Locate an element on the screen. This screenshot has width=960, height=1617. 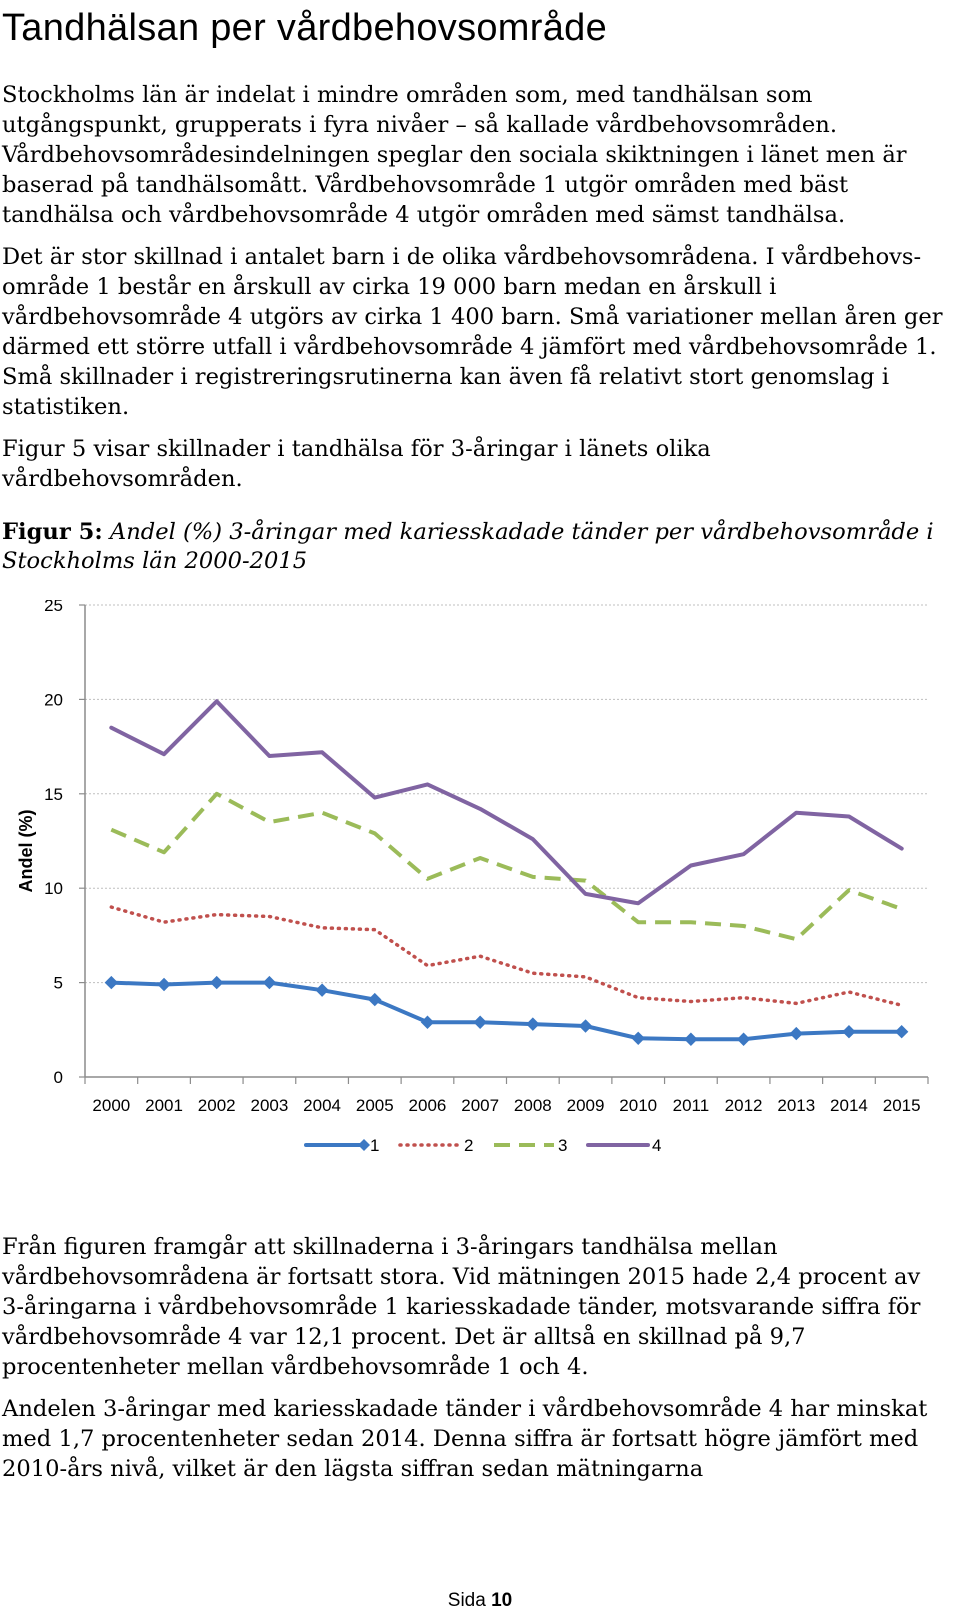
x-tick-label: 2001 is located at coordinates (164, 1105).